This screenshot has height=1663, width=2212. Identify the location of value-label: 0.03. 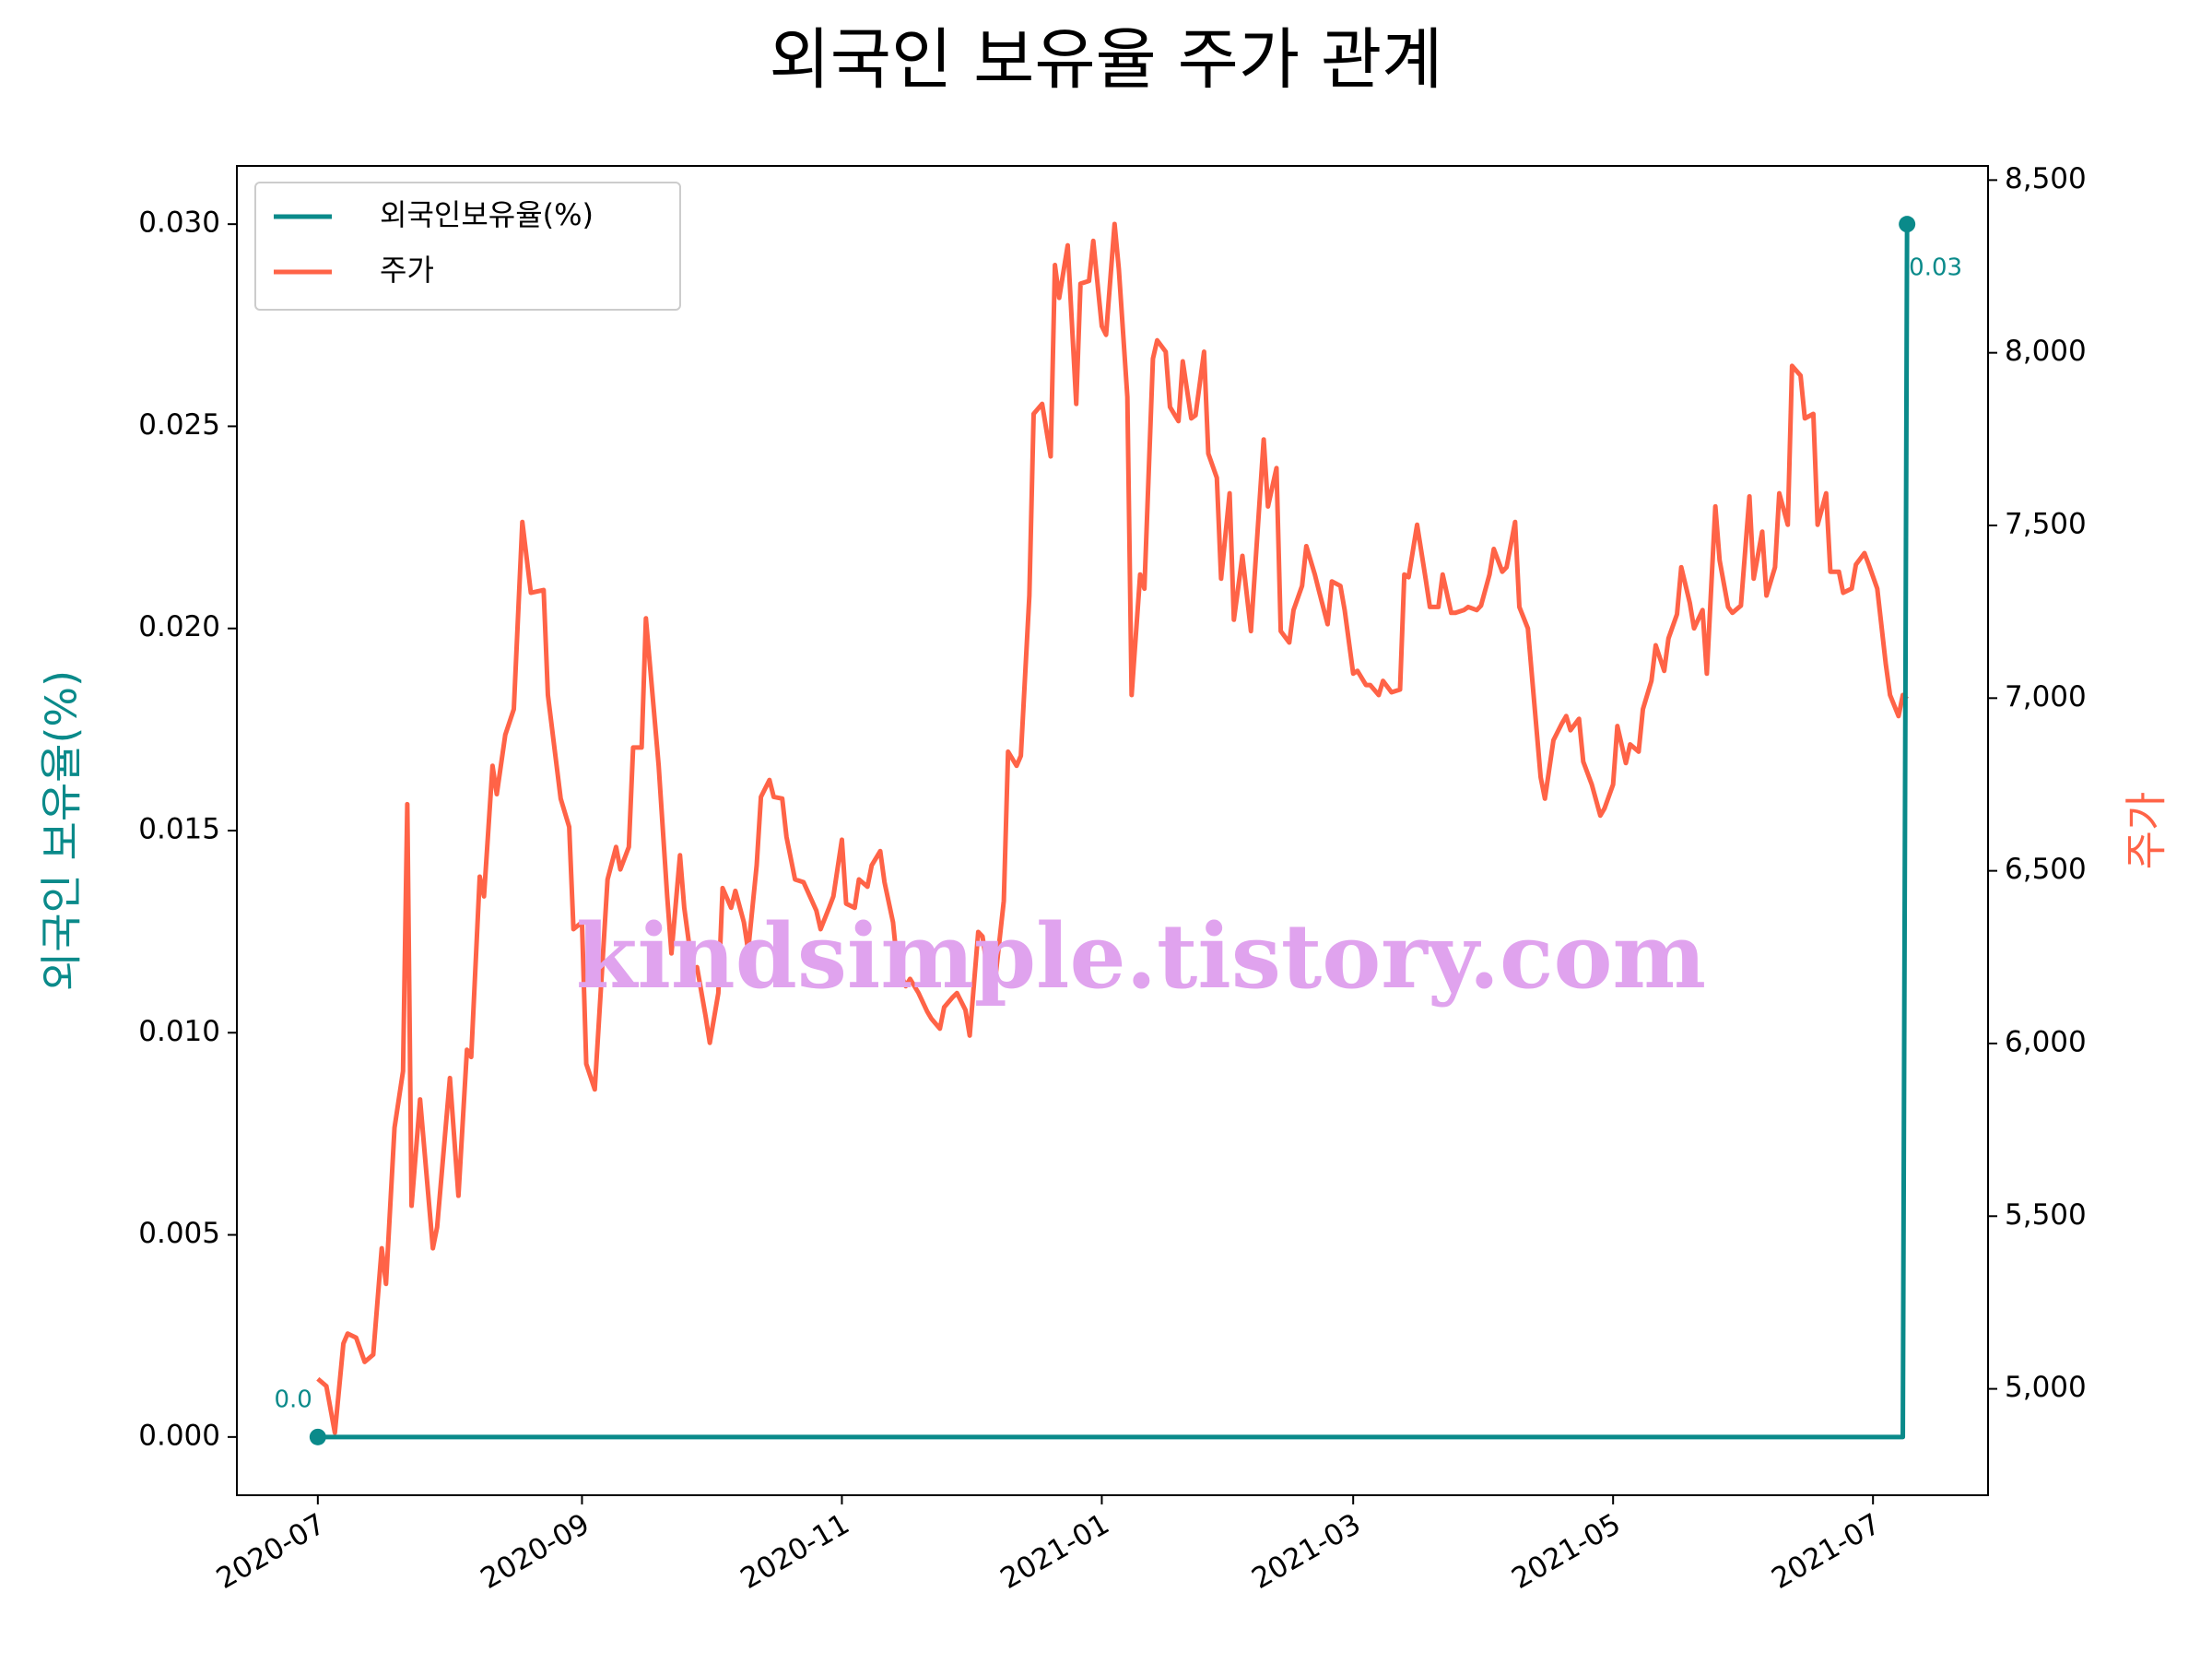
(1935, 268).